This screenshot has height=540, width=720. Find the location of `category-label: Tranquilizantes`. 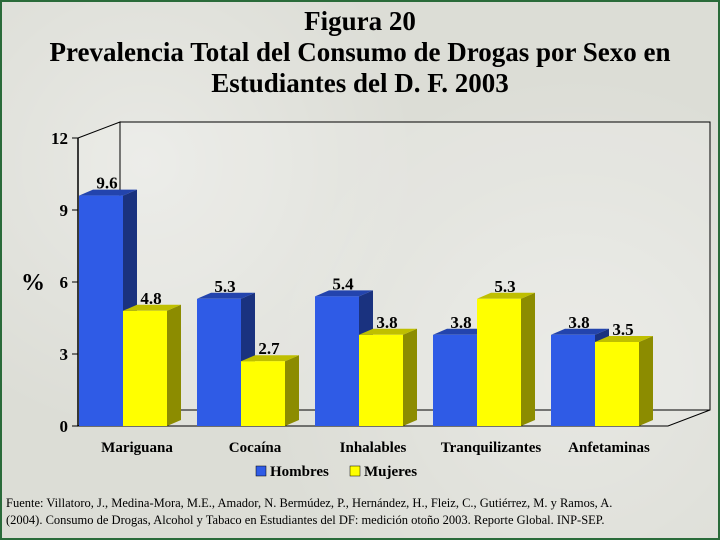

category-label: Tranquilizantes is located at coordinates (491, 448).